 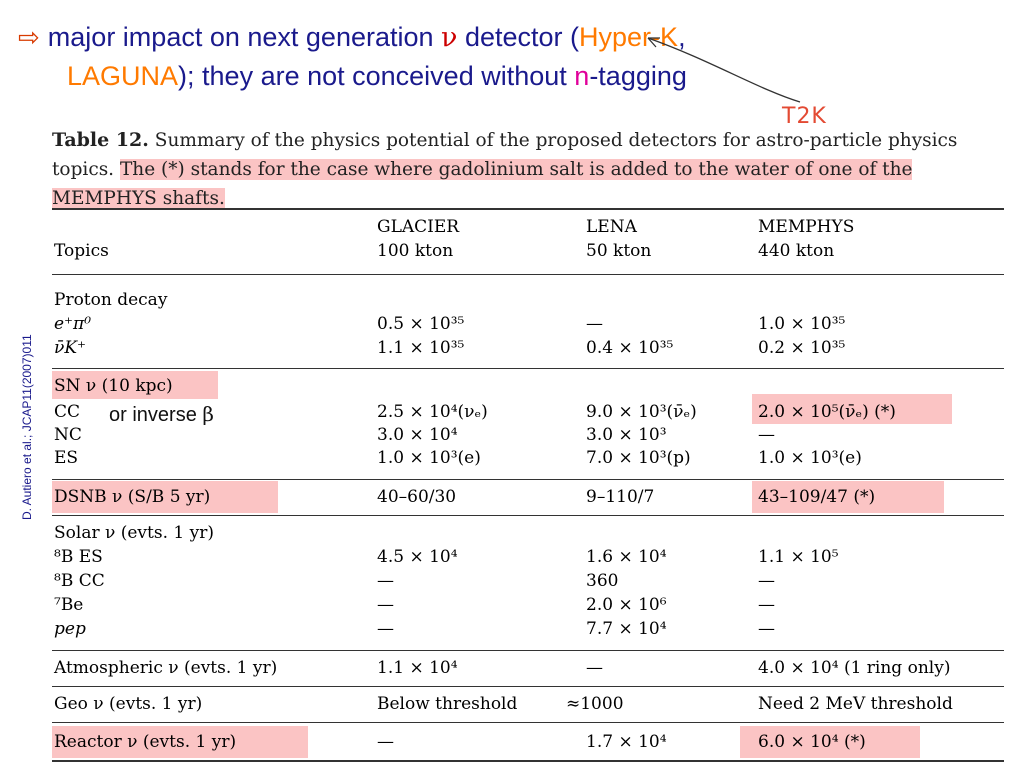 I want to click on nu-symbol: ν, so click(x=449, y=37).